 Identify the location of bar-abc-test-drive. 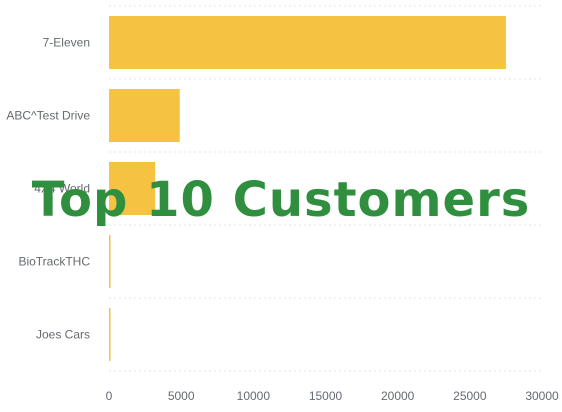
(144, 115).